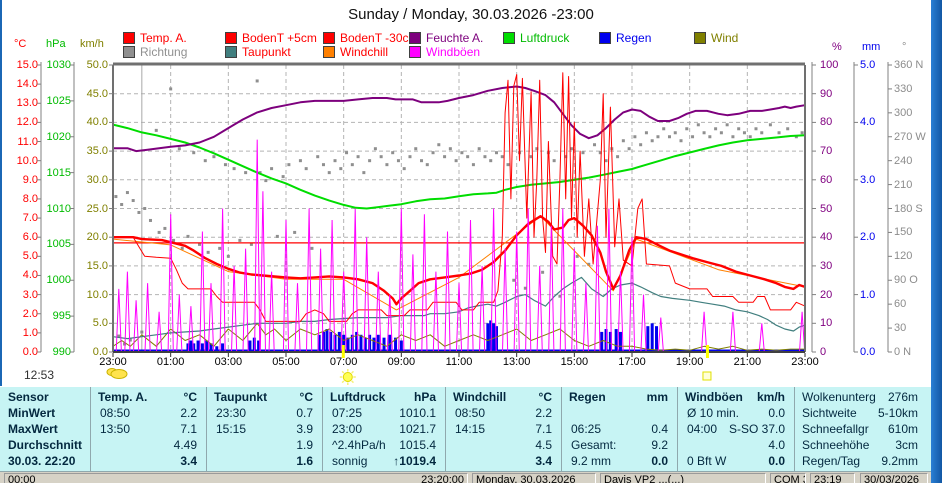 The image size is (942, 483). I want to click on axis-tick-label-kmh: 15.0, so click(97, 265).